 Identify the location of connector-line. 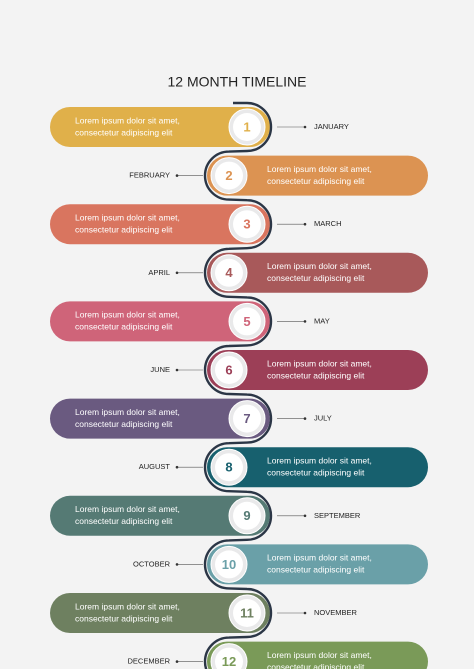
(238, 385).